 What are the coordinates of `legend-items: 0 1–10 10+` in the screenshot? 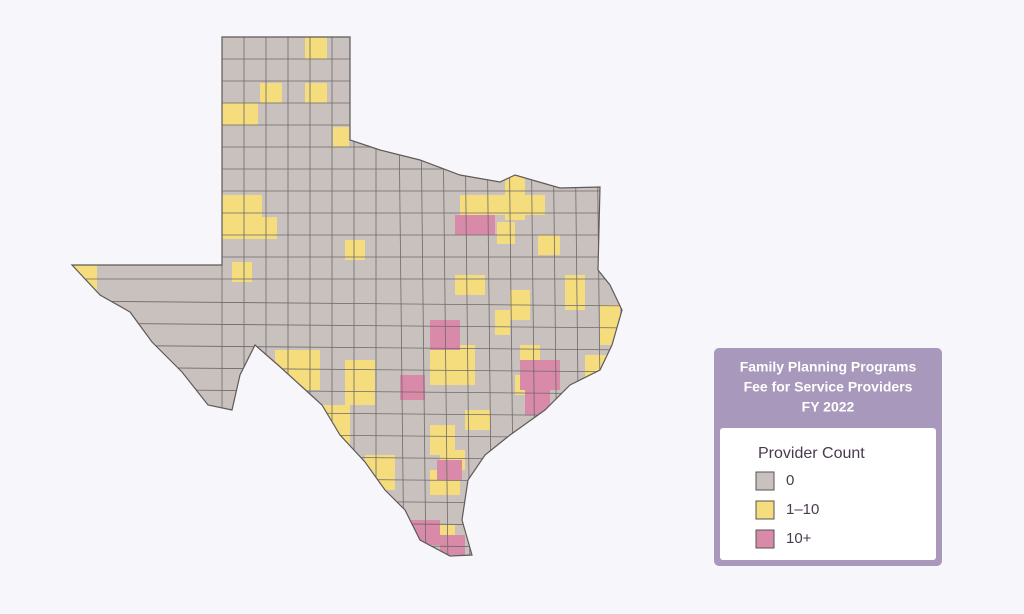 It's located at (787, 510).